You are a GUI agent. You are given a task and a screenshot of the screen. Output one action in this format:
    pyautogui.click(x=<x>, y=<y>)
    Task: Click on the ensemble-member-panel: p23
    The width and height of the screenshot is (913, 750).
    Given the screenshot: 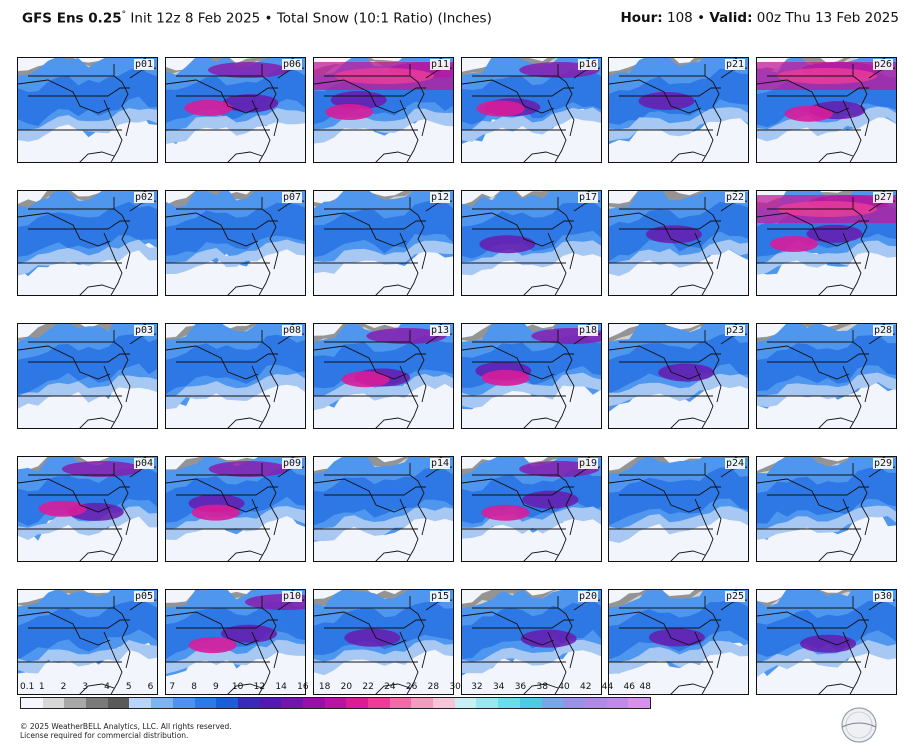 What is the action you would take?
    pyautogui.click(x=678, y=376)
    